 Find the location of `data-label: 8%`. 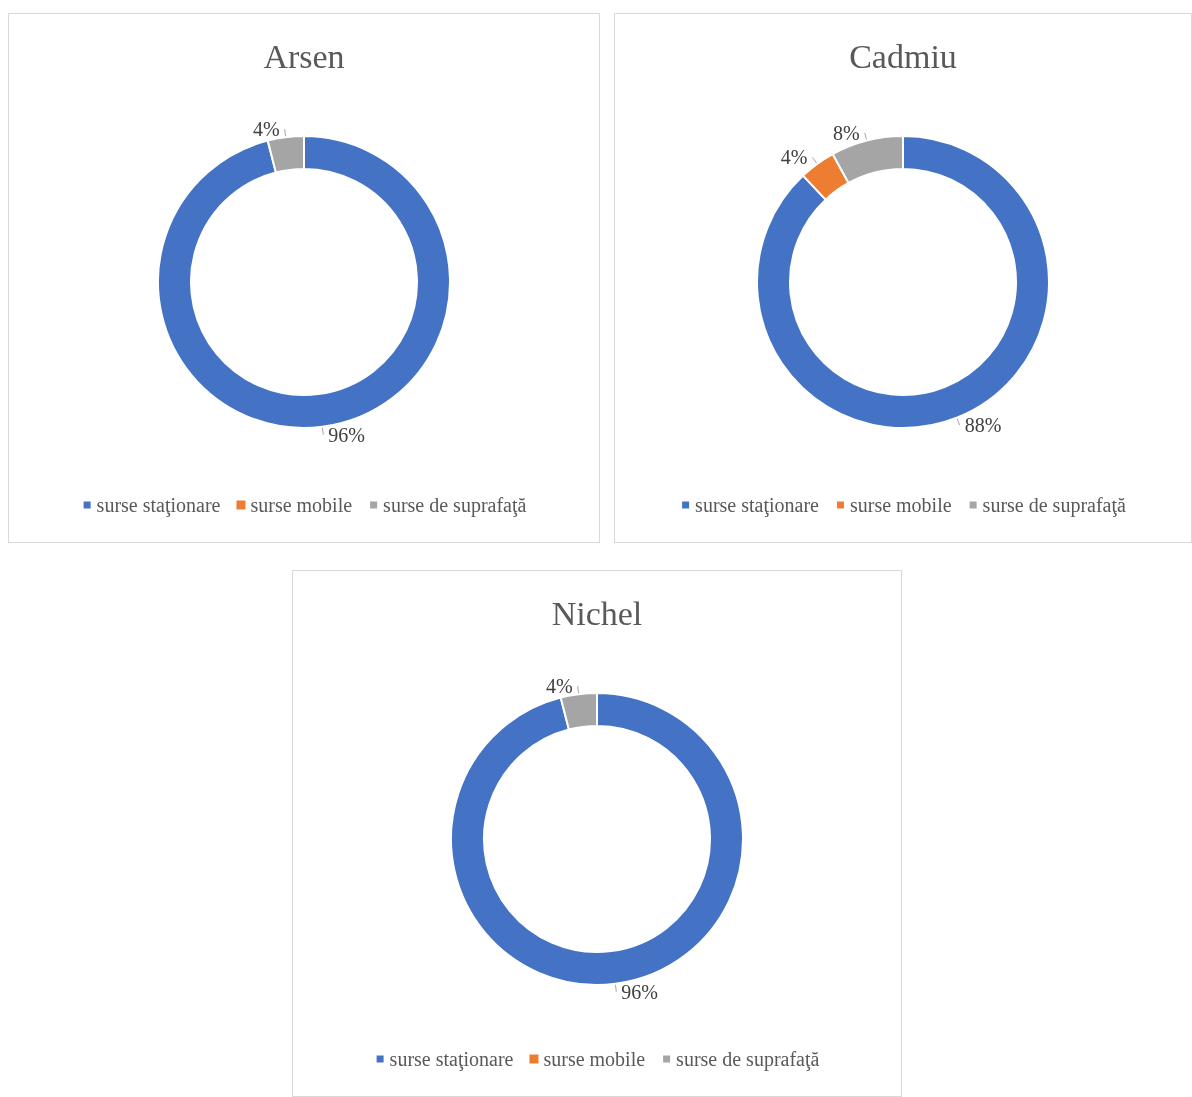

data-label: 8% is located at coordinates (846, 132).